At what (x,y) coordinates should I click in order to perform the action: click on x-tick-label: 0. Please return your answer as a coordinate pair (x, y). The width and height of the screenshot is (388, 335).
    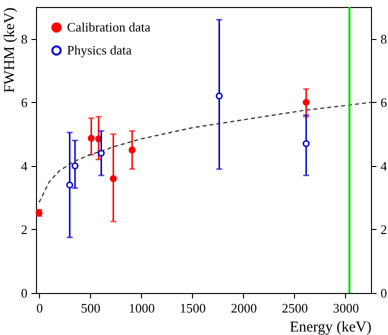
    Looking at the image, I should click on (39, 308).